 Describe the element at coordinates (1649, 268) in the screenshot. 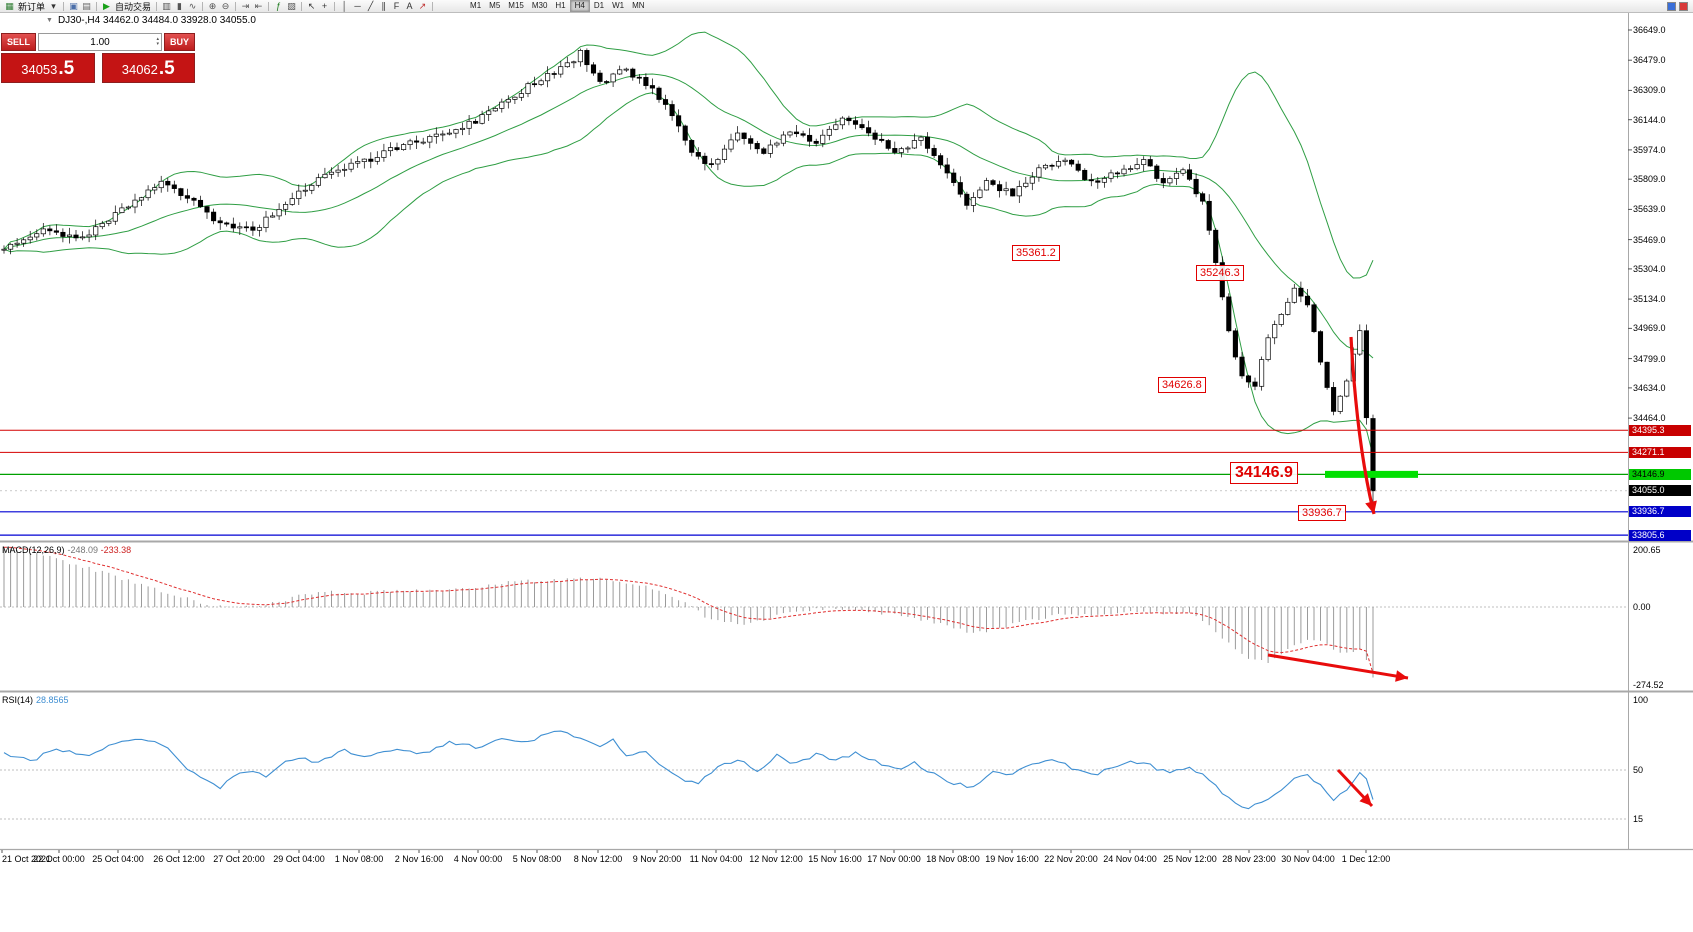

I see `price-scale-label: 35304.0` at that location.